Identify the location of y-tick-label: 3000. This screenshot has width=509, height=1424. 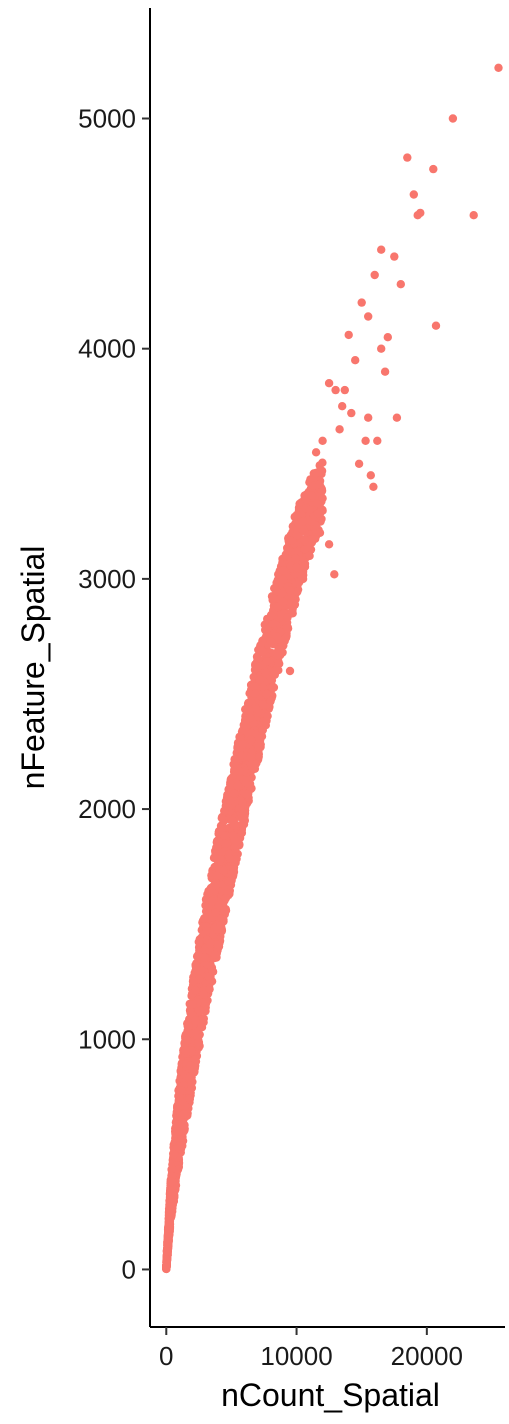
(107, 579).